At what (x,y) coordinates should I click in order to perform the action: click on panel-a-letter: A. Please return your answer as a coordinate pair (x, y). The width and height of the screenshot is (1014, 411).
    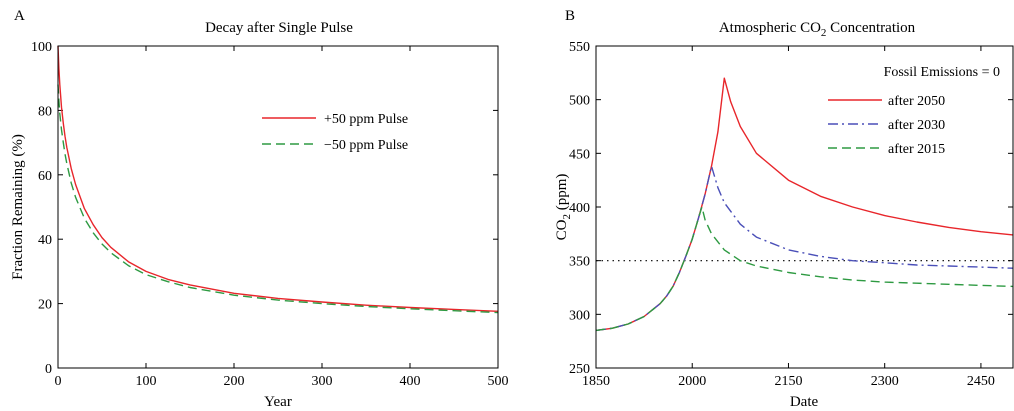
    Looking at the image, I should click on (19, 16).